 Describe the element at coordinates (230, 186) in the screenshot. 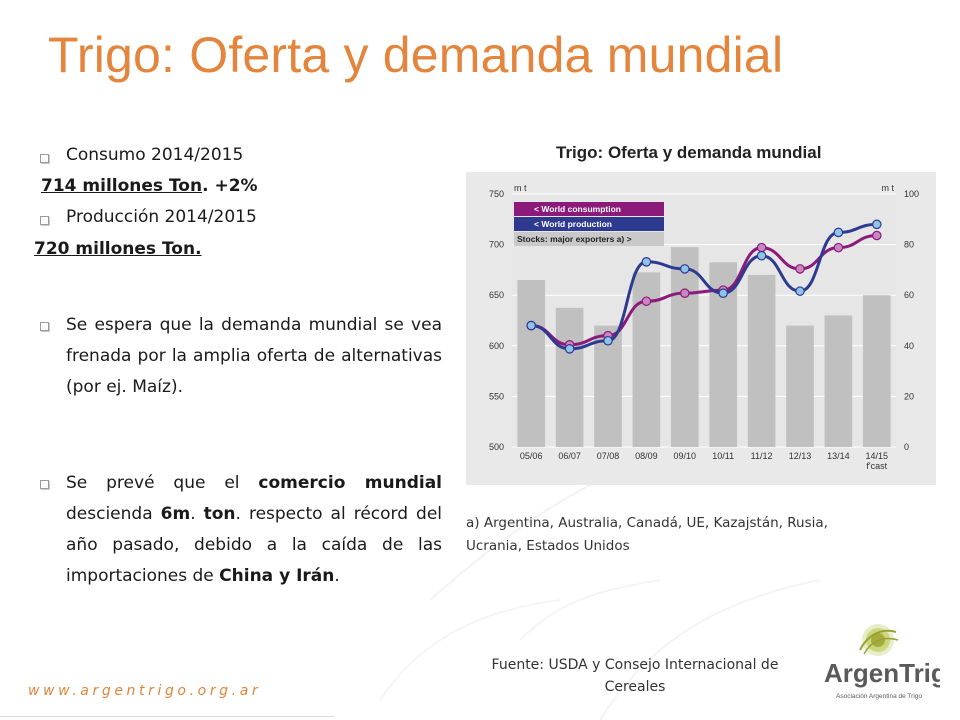

I see `consumo-value-rest: . +2%` at that location.